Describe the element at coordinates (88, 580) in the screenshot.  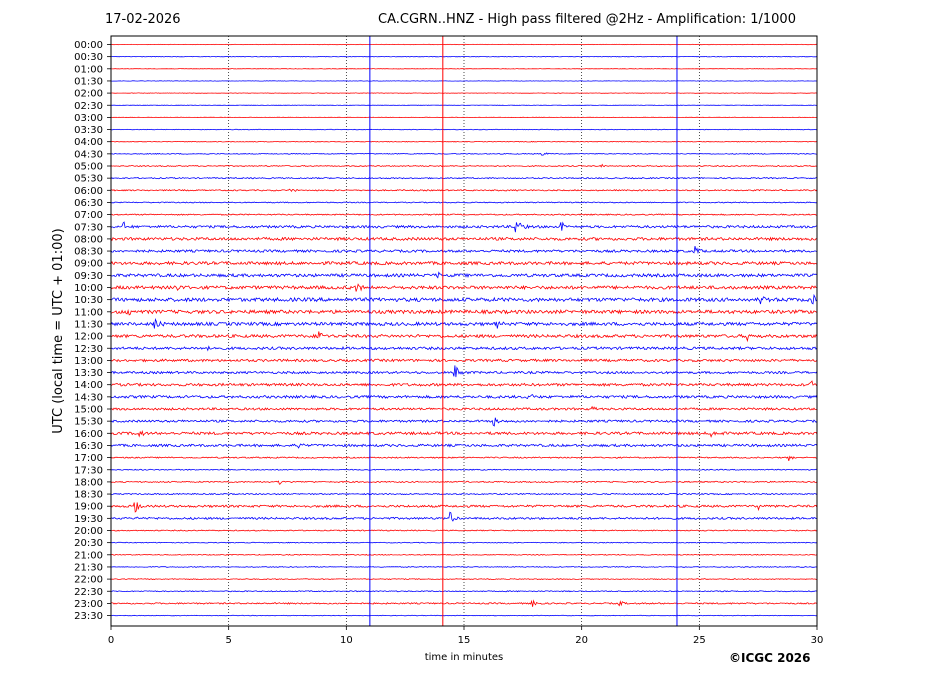
I see `y-tick-label: 22:00` at that location.